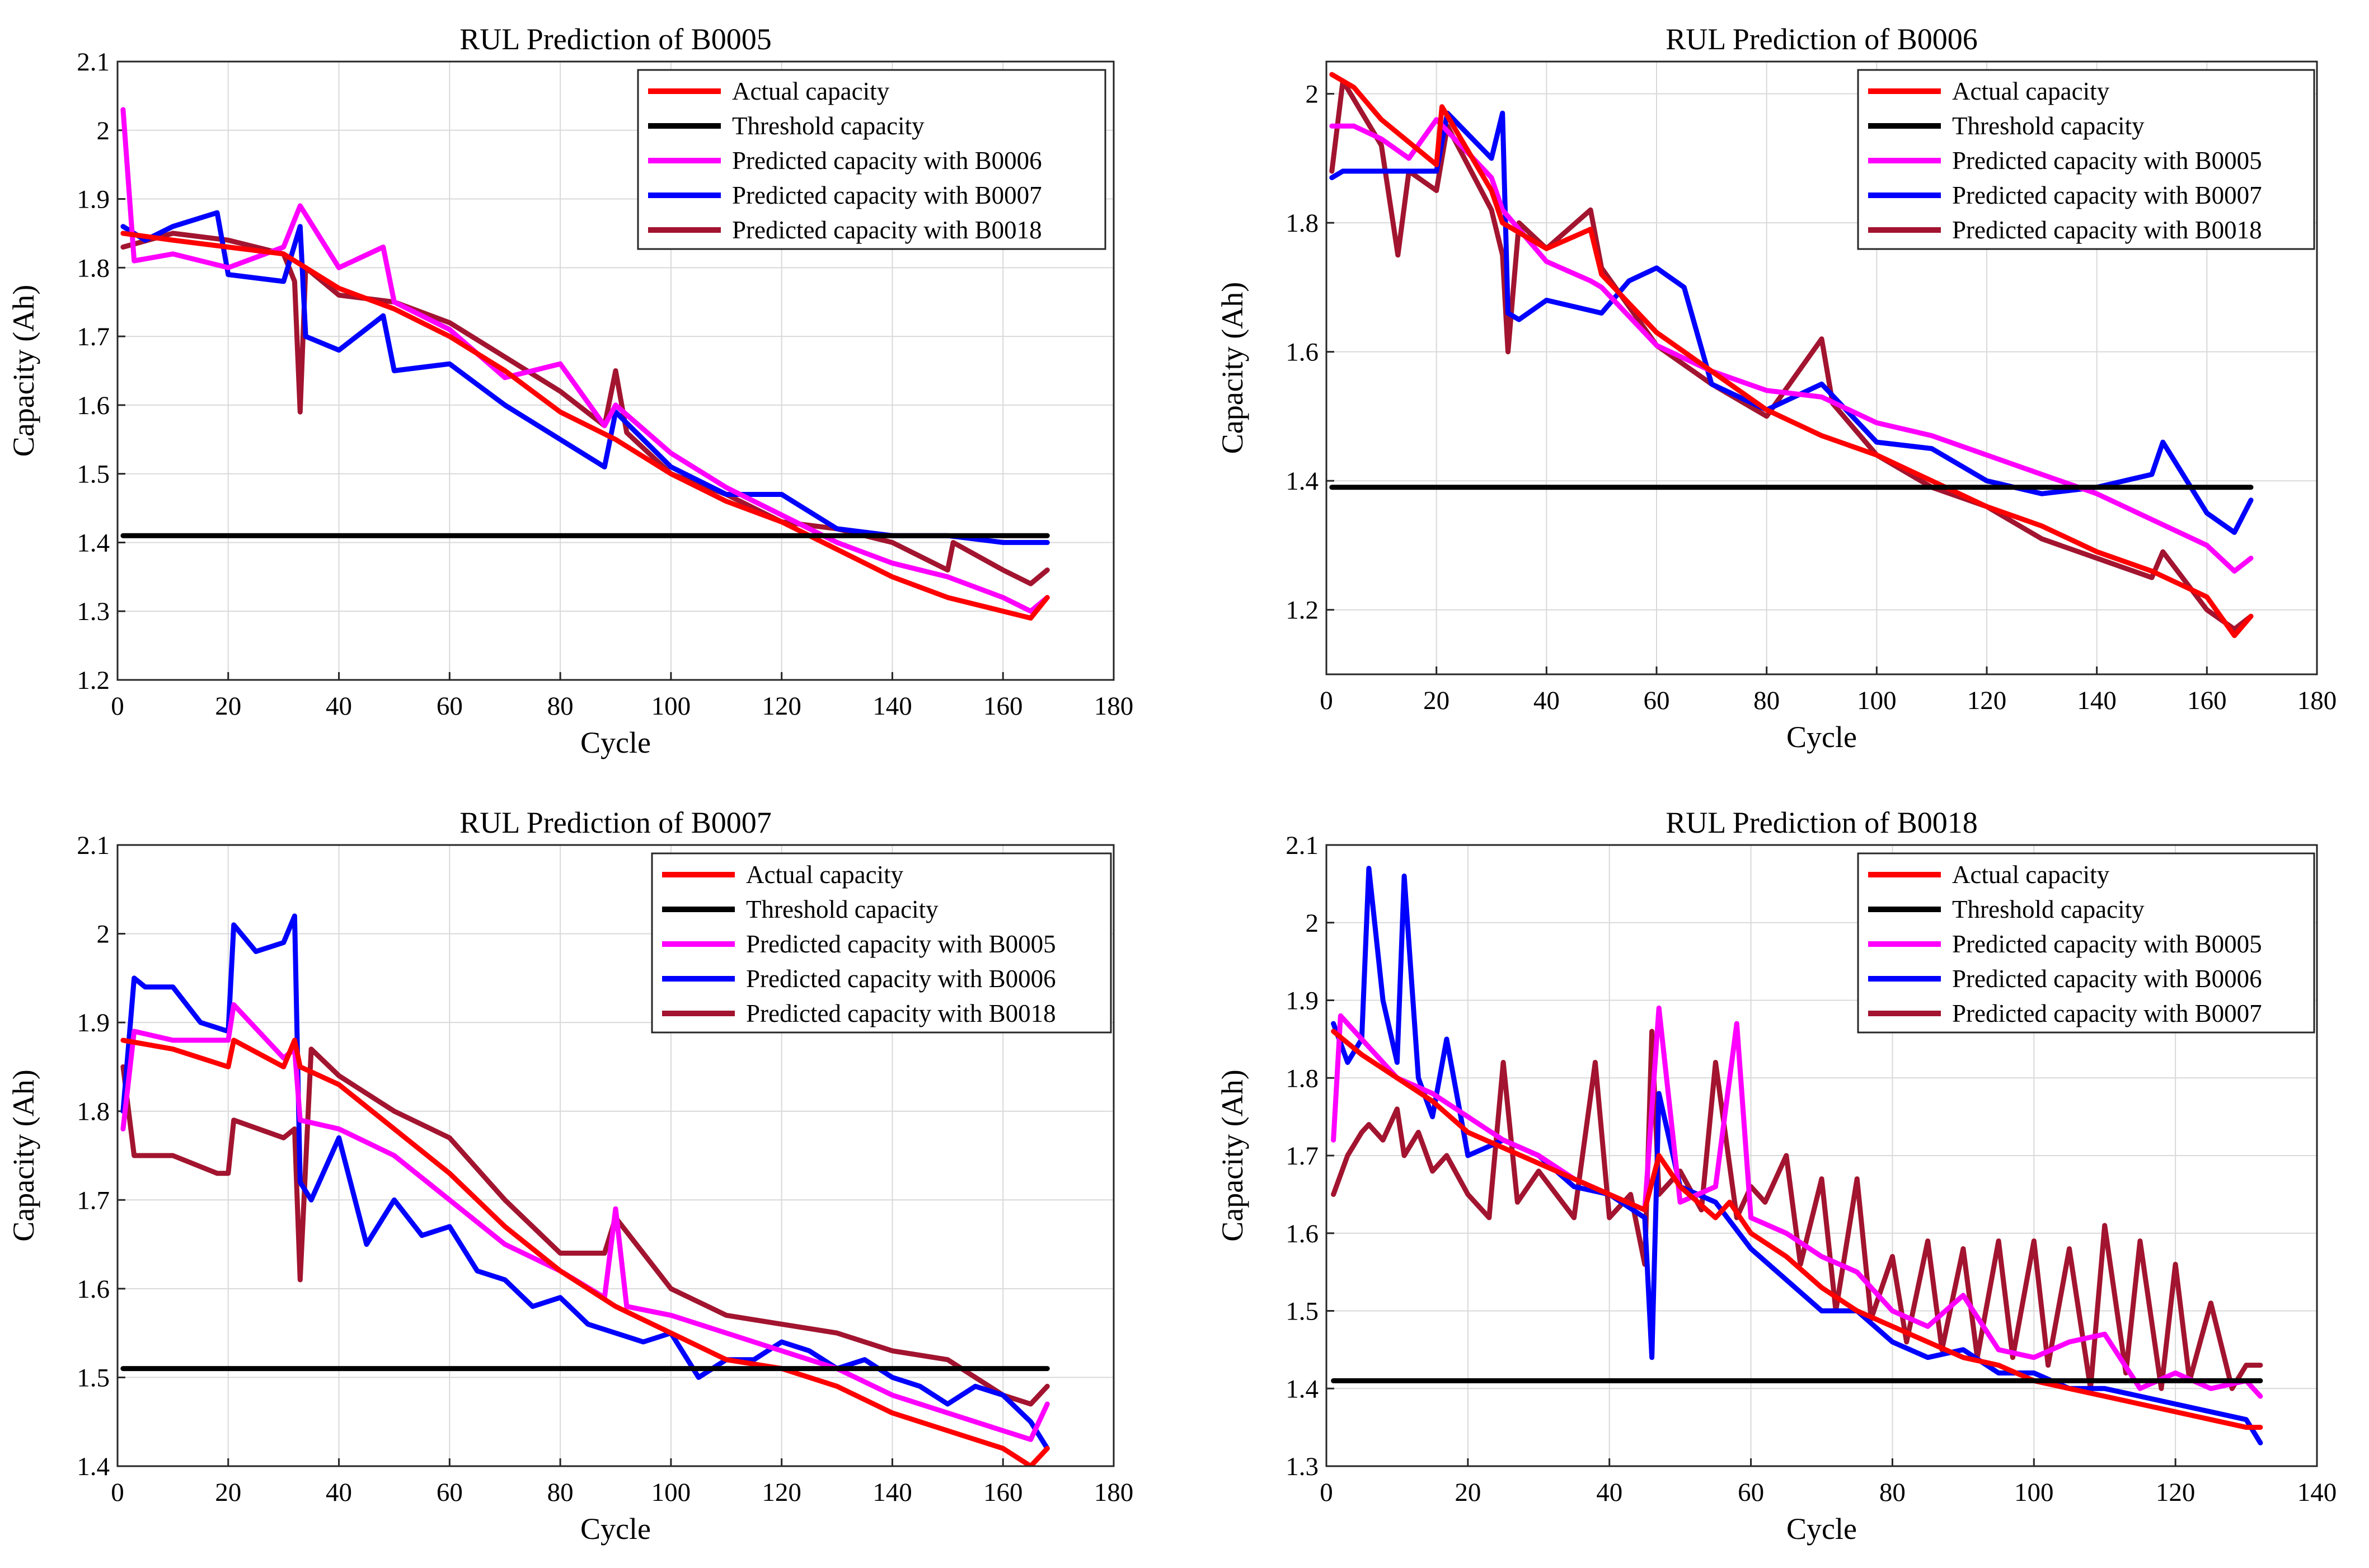 The image size is (2369, 1568). What do you see at coordinates (615, 39) in the screenshot?
I see `chart-title: RUL Prediction of B0005` at bounding box center [615, 39].